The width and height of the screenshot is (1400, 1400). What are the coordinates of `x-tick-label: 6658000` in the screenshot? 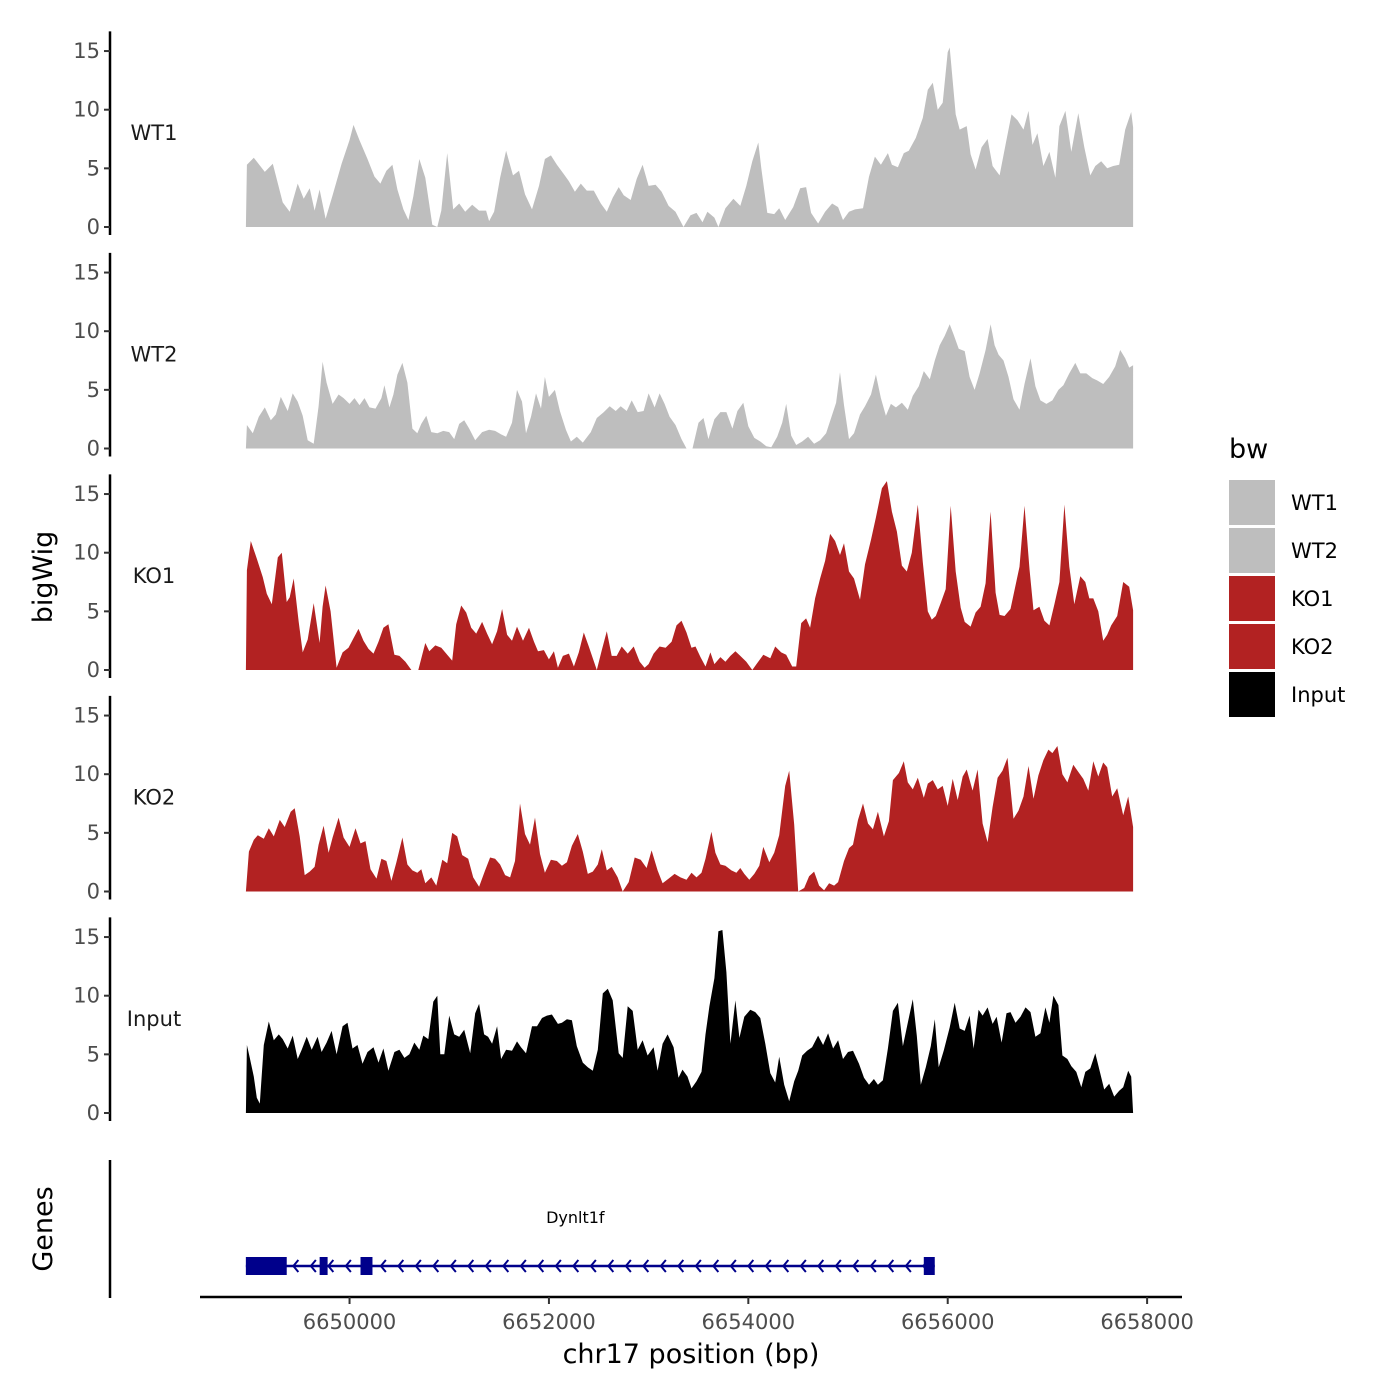 It's located at (1147, 1322).